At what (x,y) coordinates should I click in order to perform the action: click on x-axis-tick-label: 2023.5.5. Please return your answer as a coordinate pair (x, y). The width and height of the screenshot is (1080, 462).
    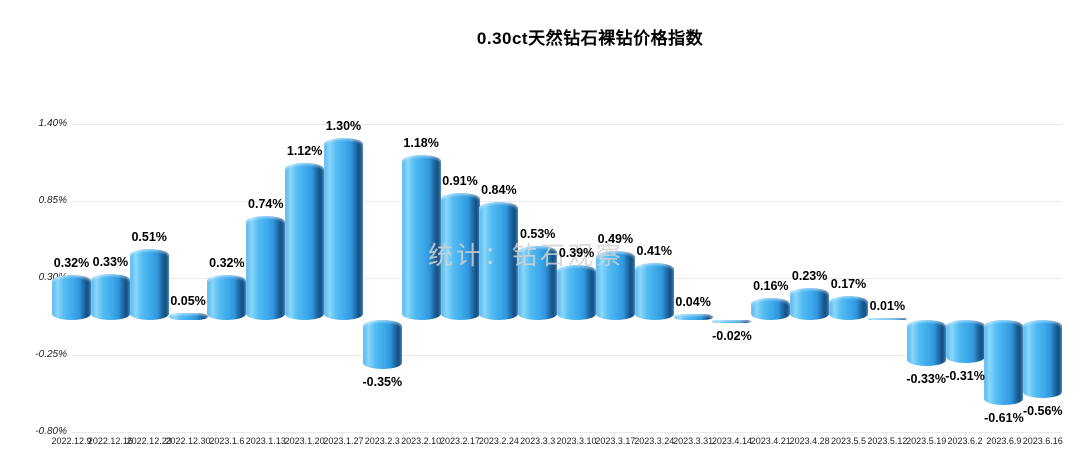
    Looking at the image, I should click on (848, 441).